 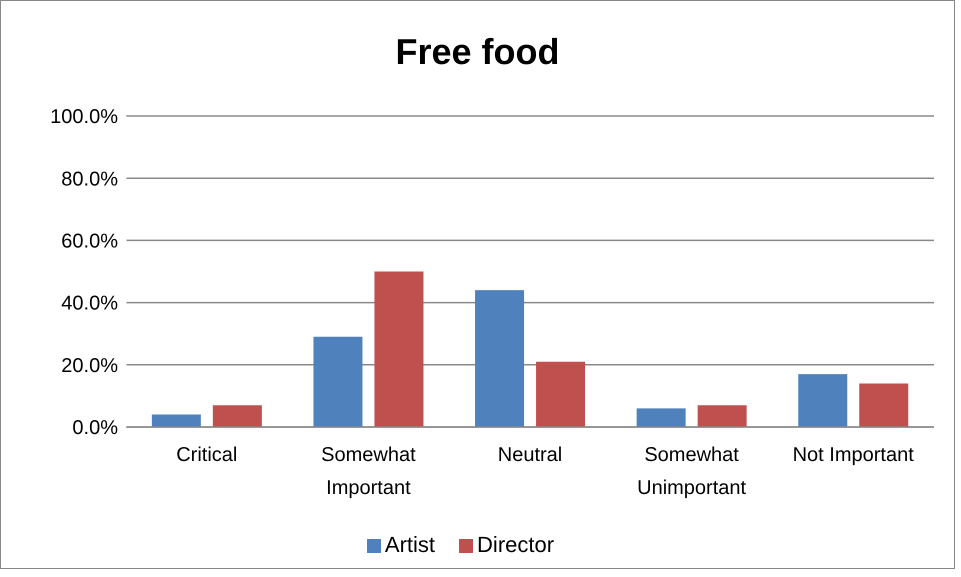 I want to click on x-tick-label: Somewhat Important, so click(x=368, y=471).